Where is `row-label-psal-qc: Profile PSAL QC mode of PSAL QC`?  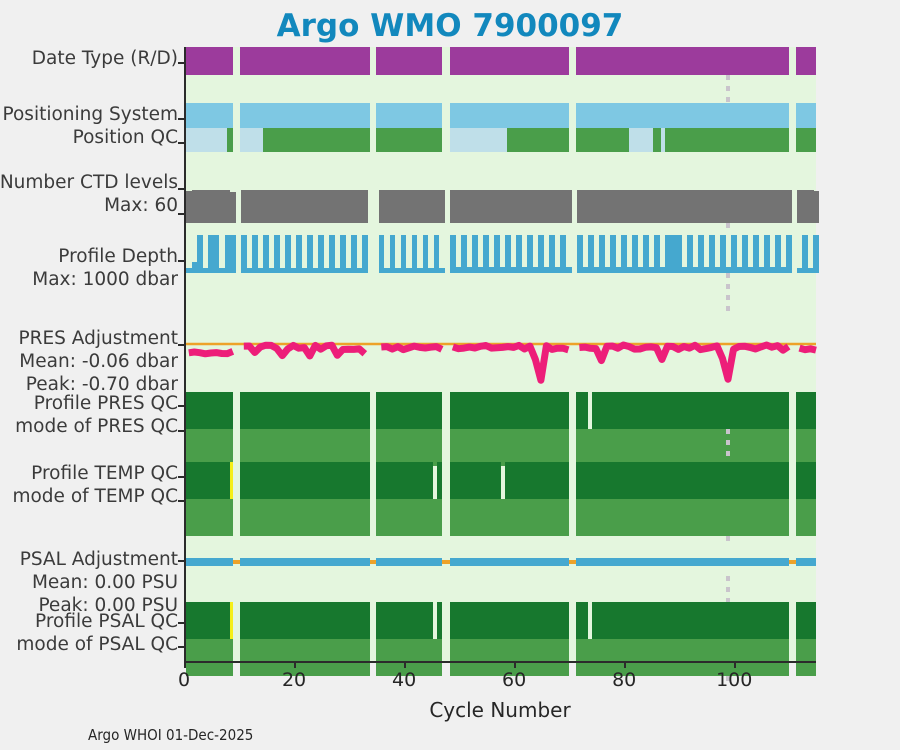 row-label-psal-qc: Profile PSAL QC mode of PSAL QC is located at coordinates (97, 633).